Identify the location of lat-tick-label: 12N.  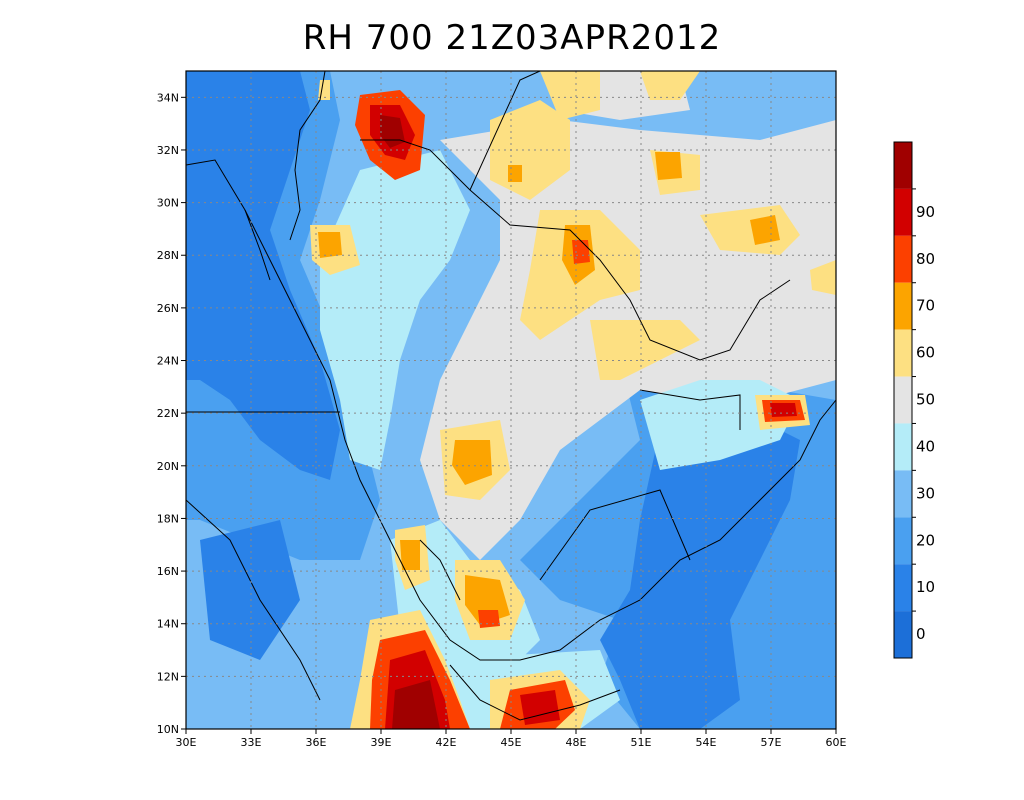
(168, 676).